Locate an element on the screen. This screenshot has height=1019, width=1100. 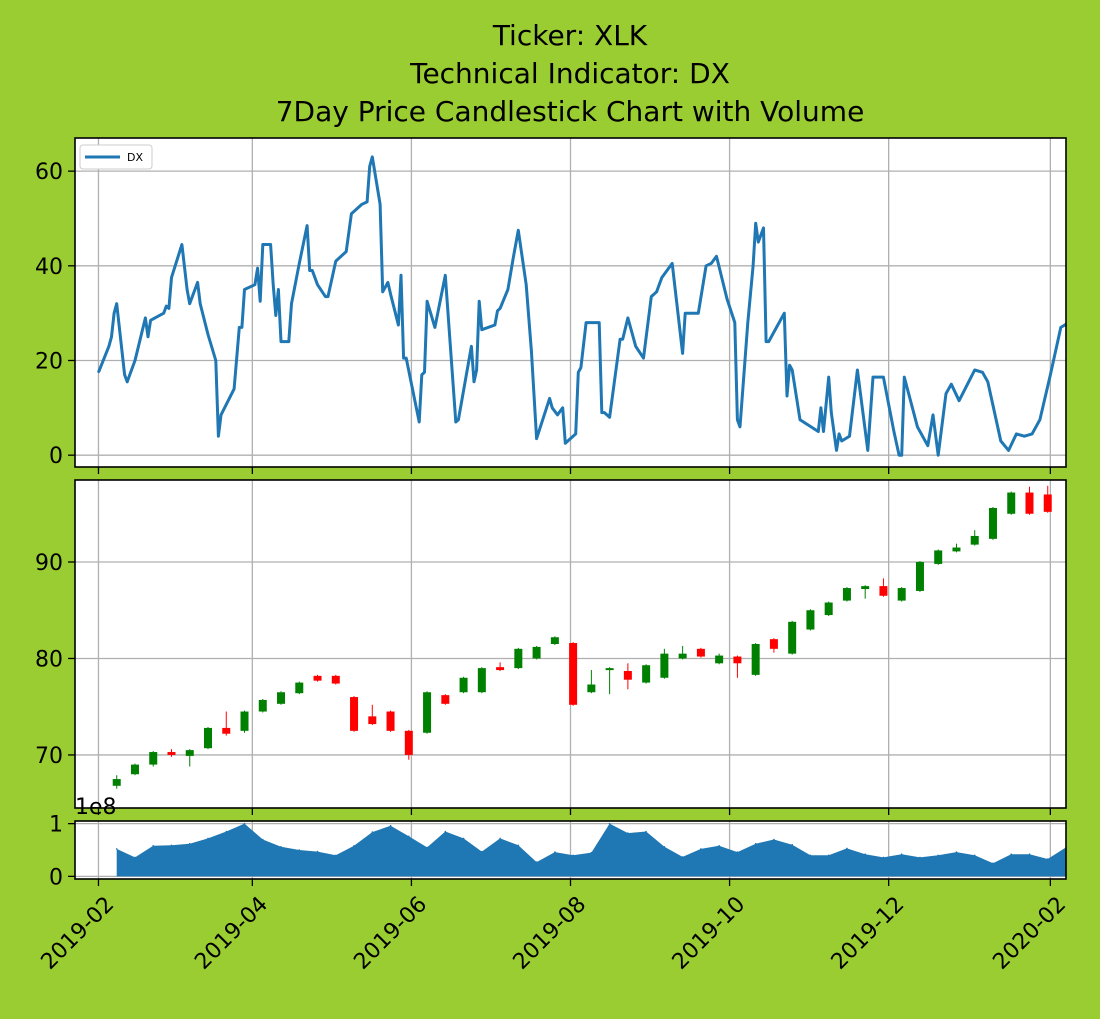
y-tick-label: 40 is located at coordinates (49, 267).